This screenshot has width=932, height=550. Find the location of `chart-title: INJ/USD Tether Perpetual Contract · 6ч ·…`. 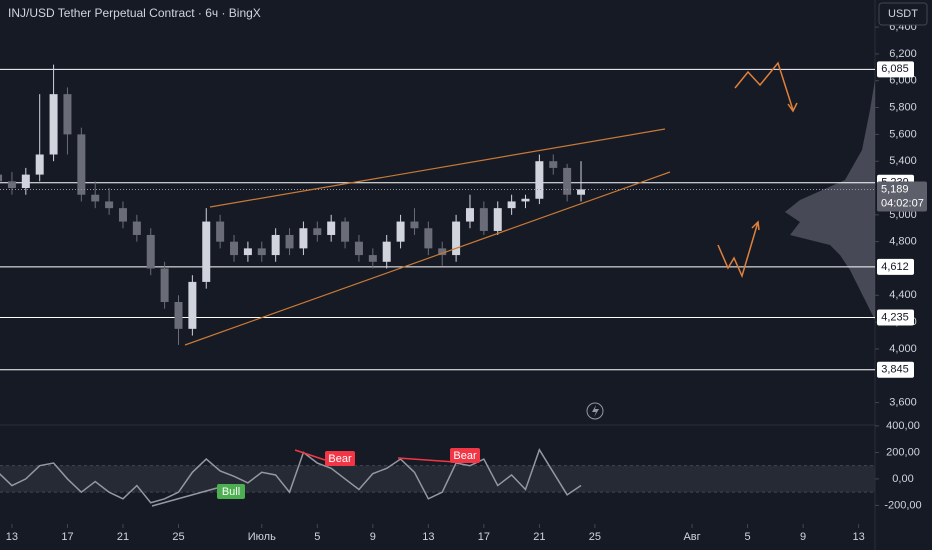

chart-title: INJ/USD Tether Perpetual Contract · 6ч ·… is located at coordinates (134, 13).